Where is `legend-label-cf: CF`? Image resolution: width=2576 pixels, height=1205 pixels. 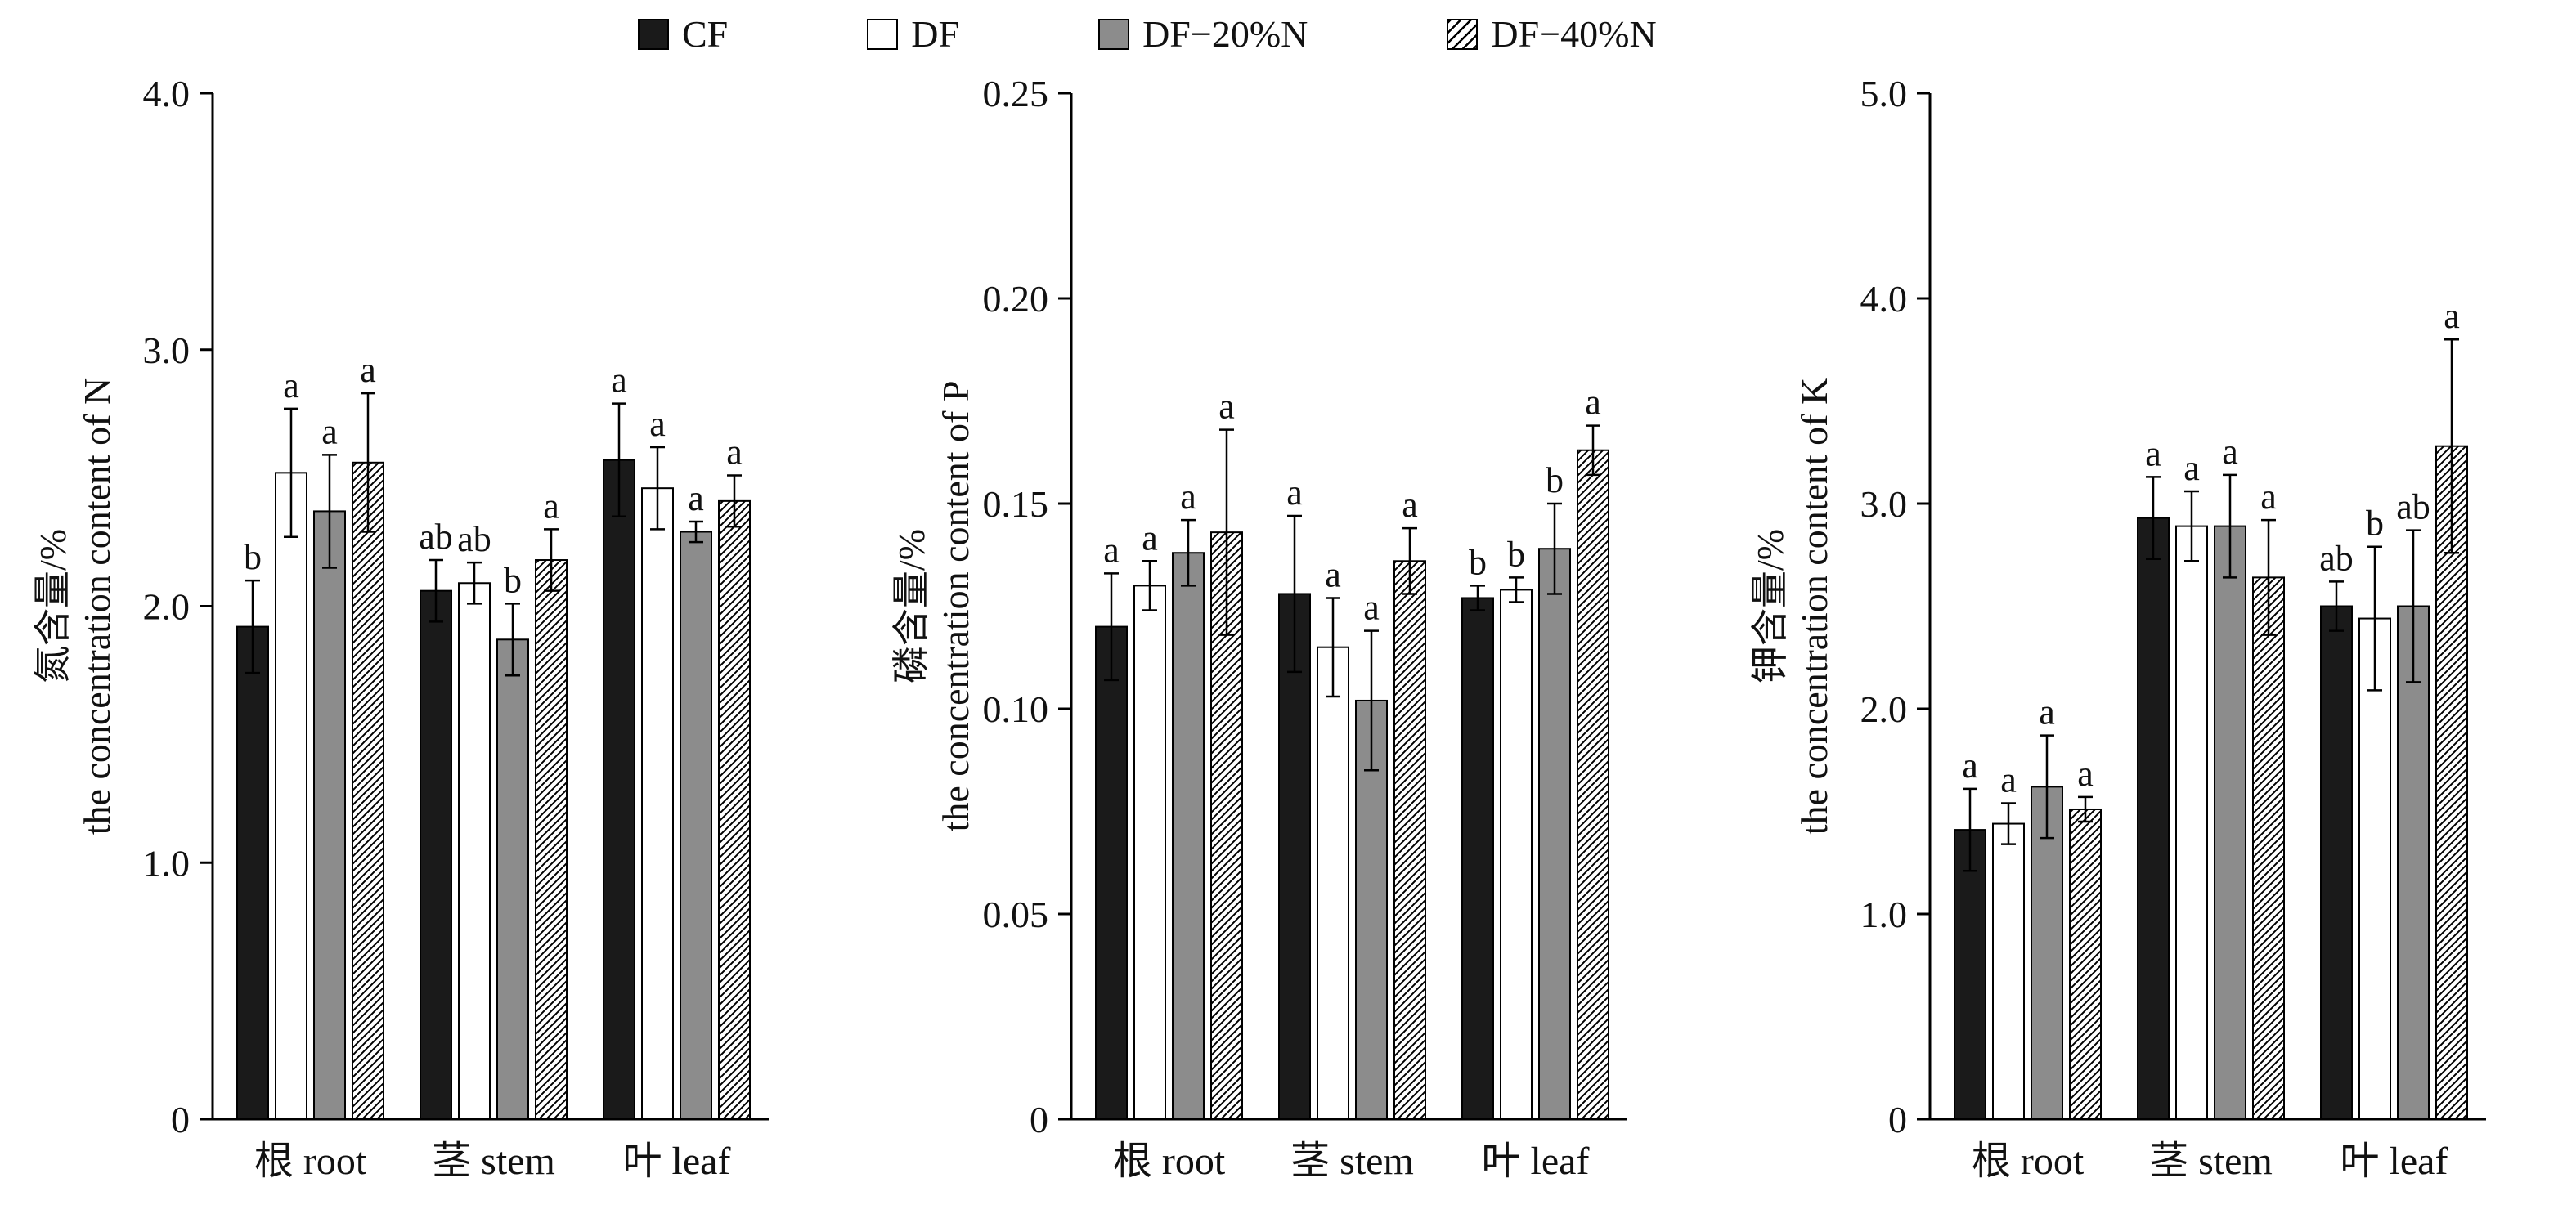 legend-label-cf: CF is located at coordinates (706, 34).